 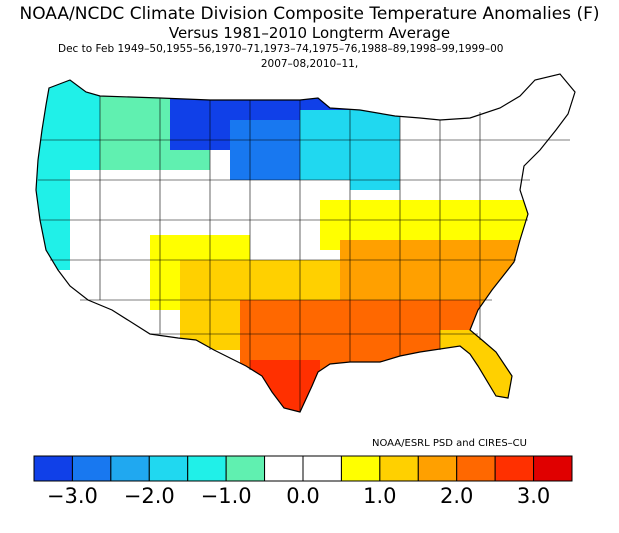 I want to click on colorbar-tick-label: 0.0, so click(x=303, y=496).